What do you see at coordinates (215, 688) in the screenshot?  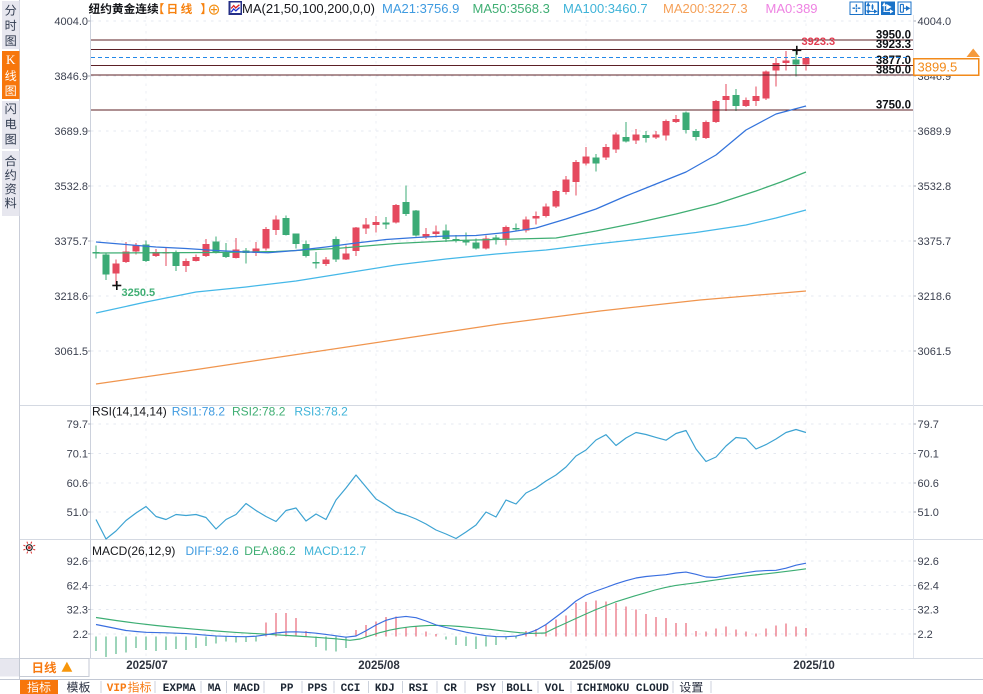 I see `svg-text: MA` at bounding box center [215, 688].